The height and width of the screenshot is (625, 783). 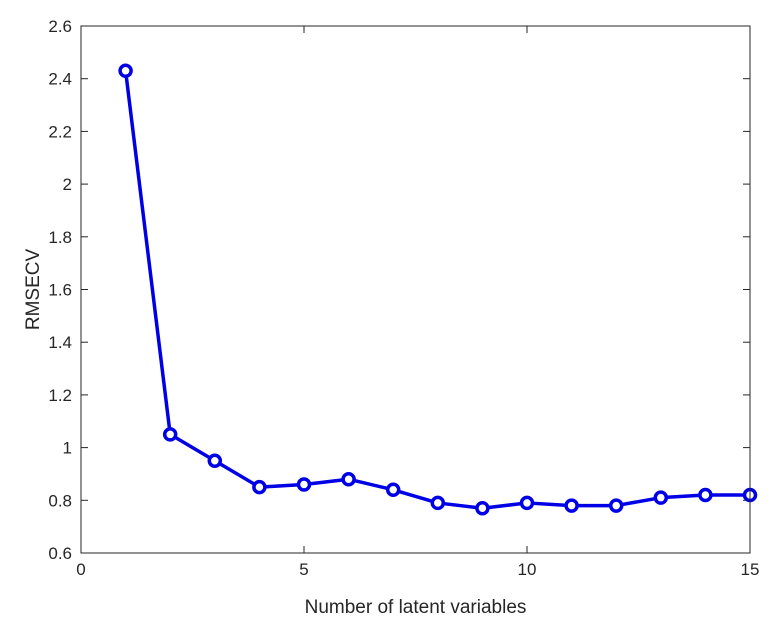 I want to click on x-tick-label: 0, so click(x=80, y=569).